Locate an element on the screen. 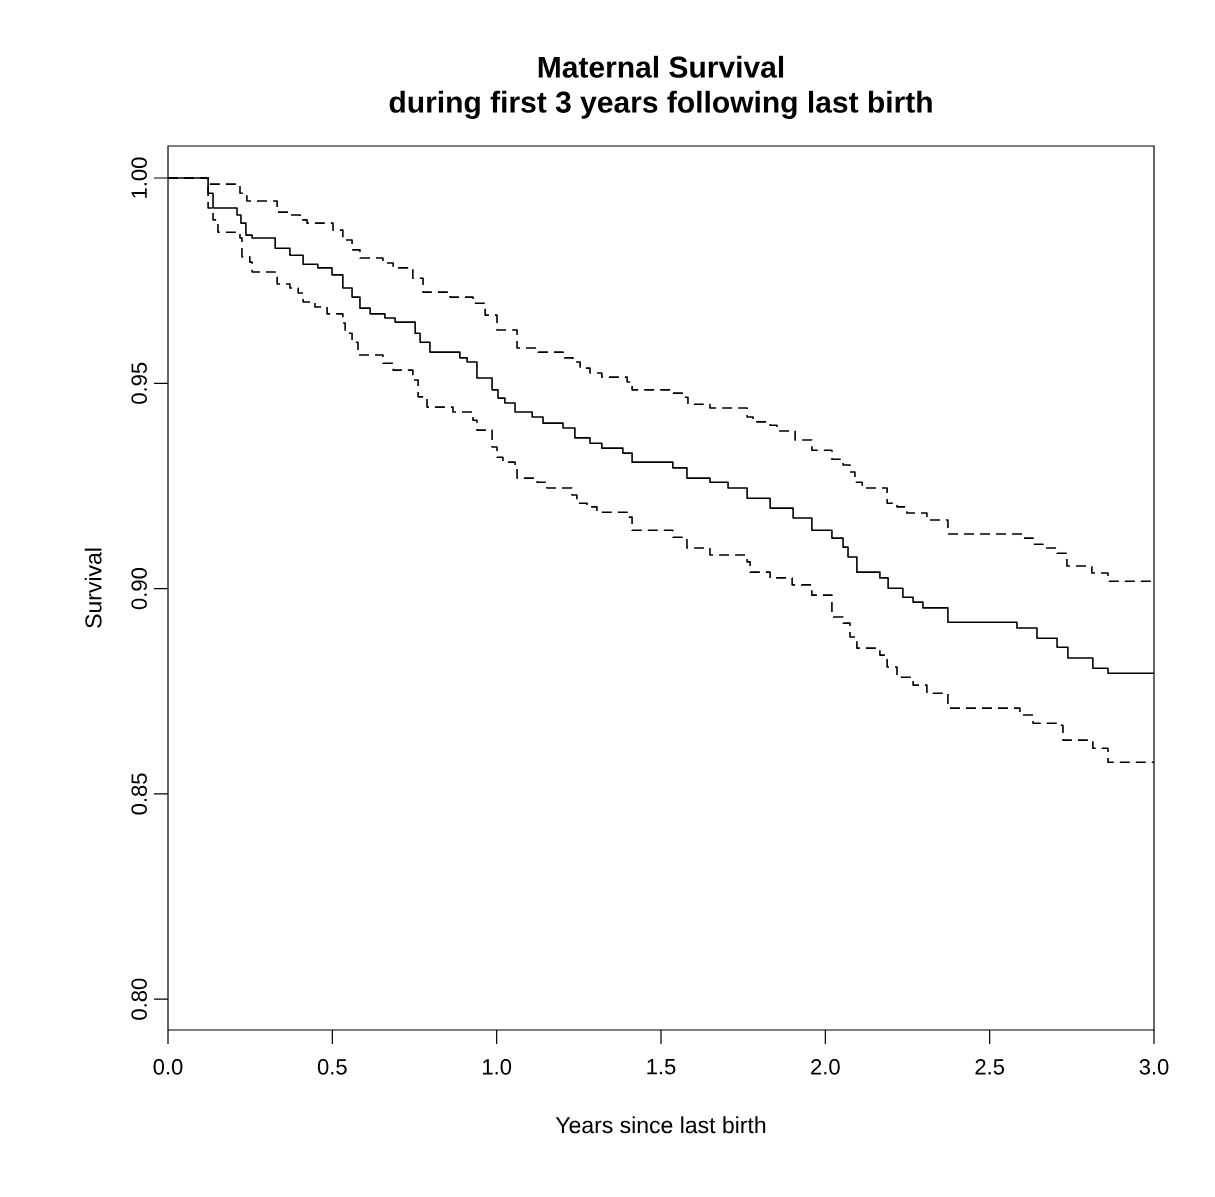 This screenshot has width=1215, height=1197. y-tick-label: 0.85 is located at coordinates (139, 794).